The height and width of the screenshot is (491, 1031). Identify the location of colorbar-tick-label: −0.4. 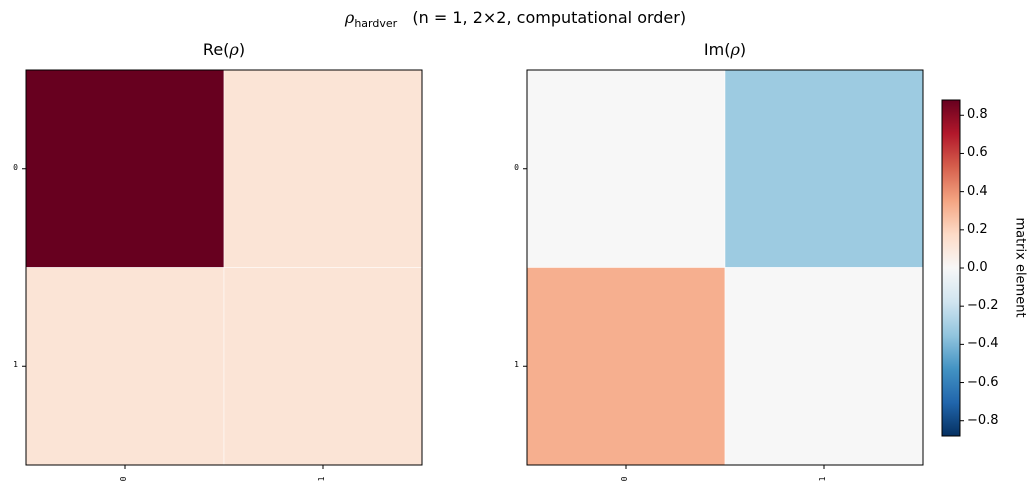
(983, 344).